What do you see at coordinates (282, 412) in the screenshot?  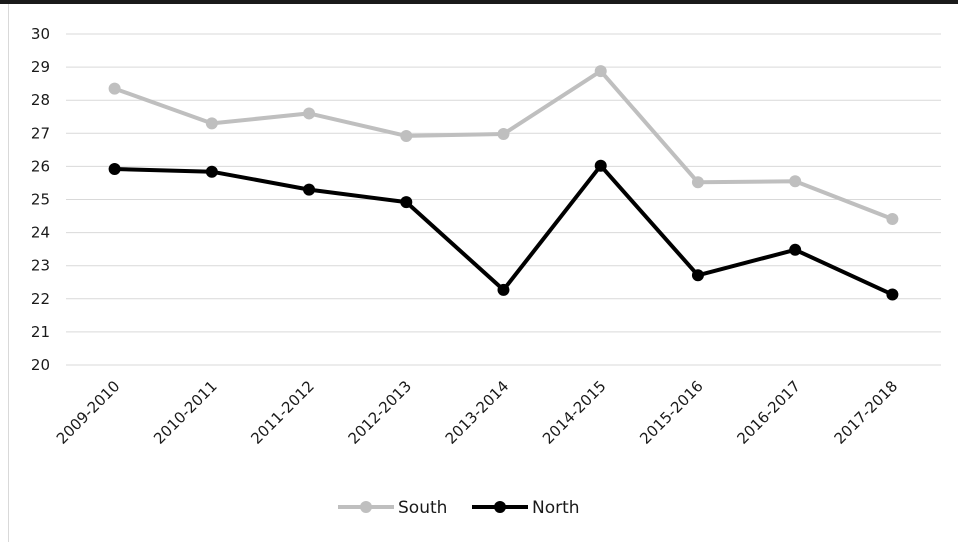 I see `x-tick-label: 2011-2012` at bounding box center [282, 412].